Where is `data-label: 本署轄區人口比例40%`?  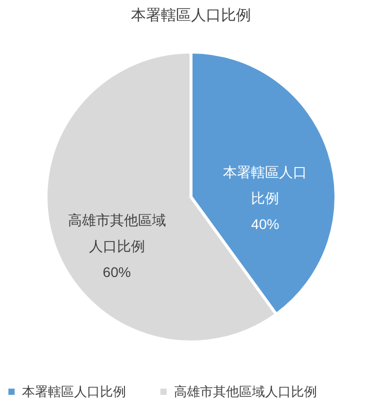 data-label: 本署轄區人口比例40% is located at coordinates (265, 198).